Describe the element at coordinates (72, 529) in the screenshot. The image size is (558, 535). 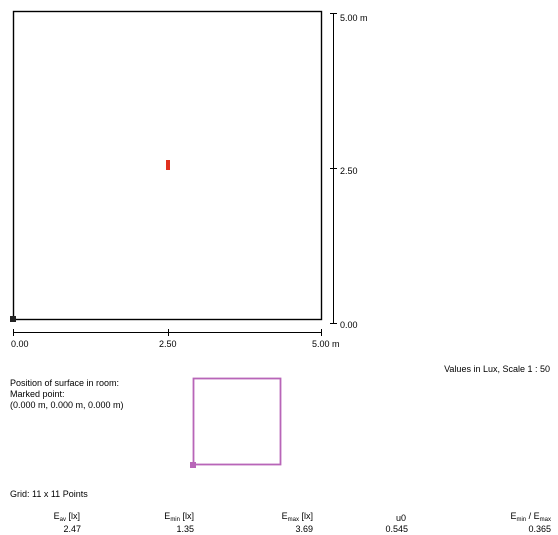
I see `value-eav: 2.47` at that location.